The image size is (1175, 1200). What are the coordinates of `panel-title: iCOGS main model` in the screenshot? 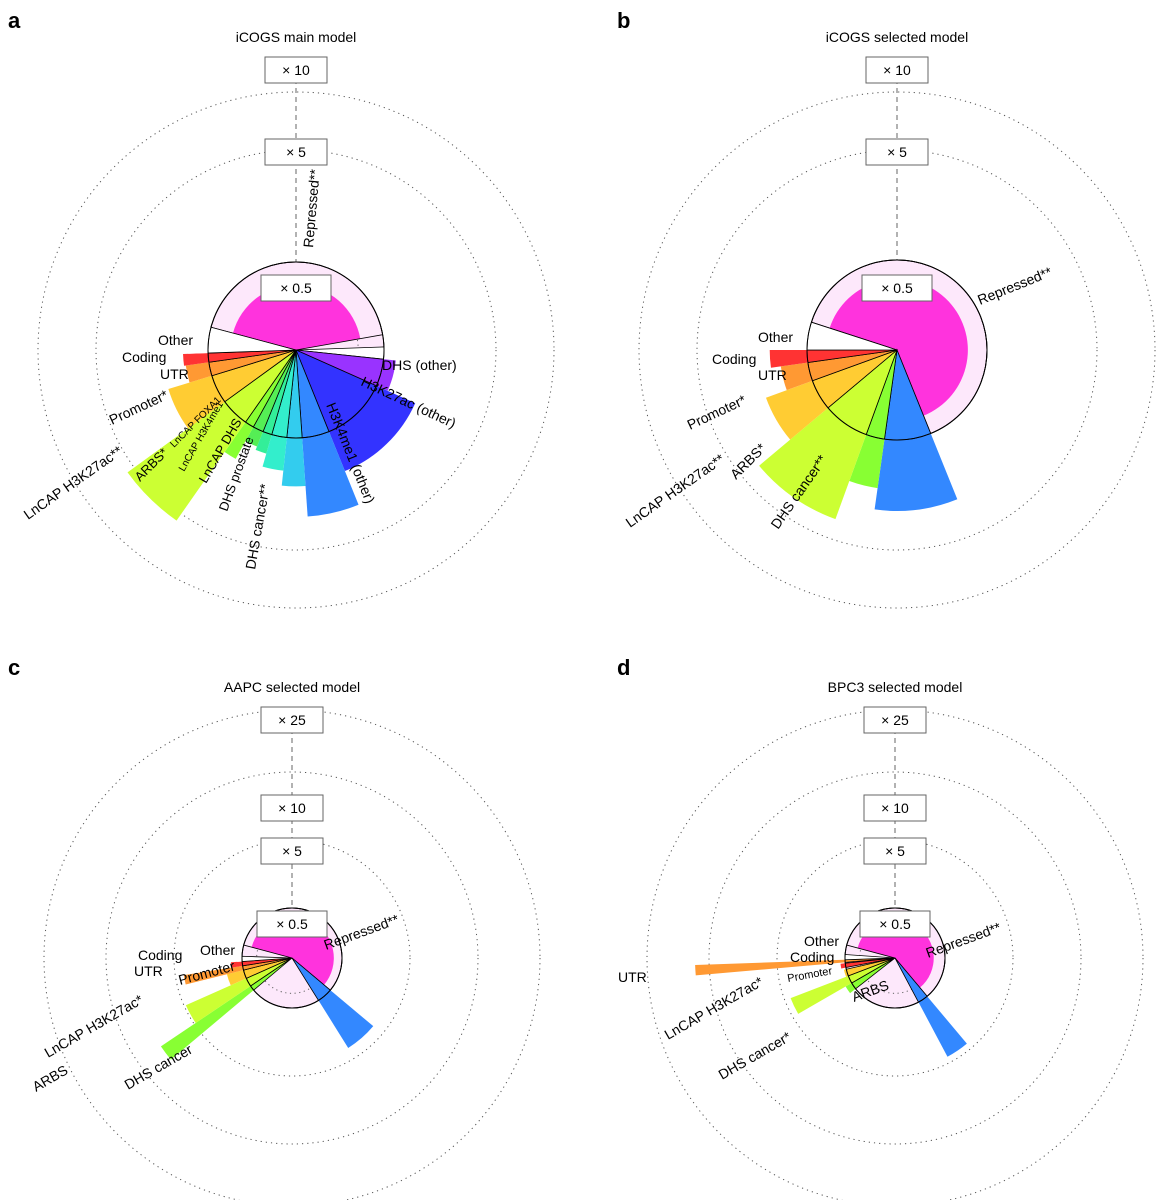 It's located at (296, 37).